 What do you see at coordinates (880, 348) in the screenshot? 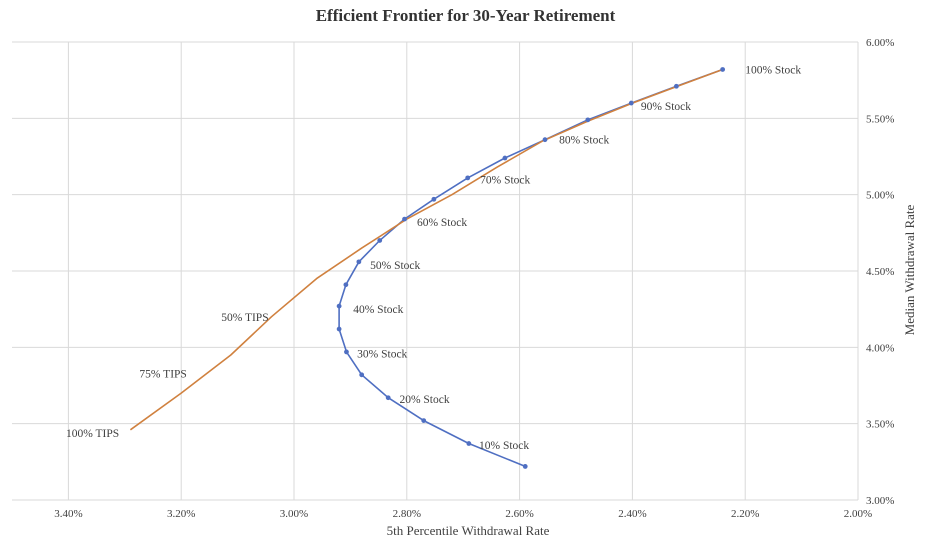
I see `y-tick-label: 4.00%` at bounding box center [880, 348].